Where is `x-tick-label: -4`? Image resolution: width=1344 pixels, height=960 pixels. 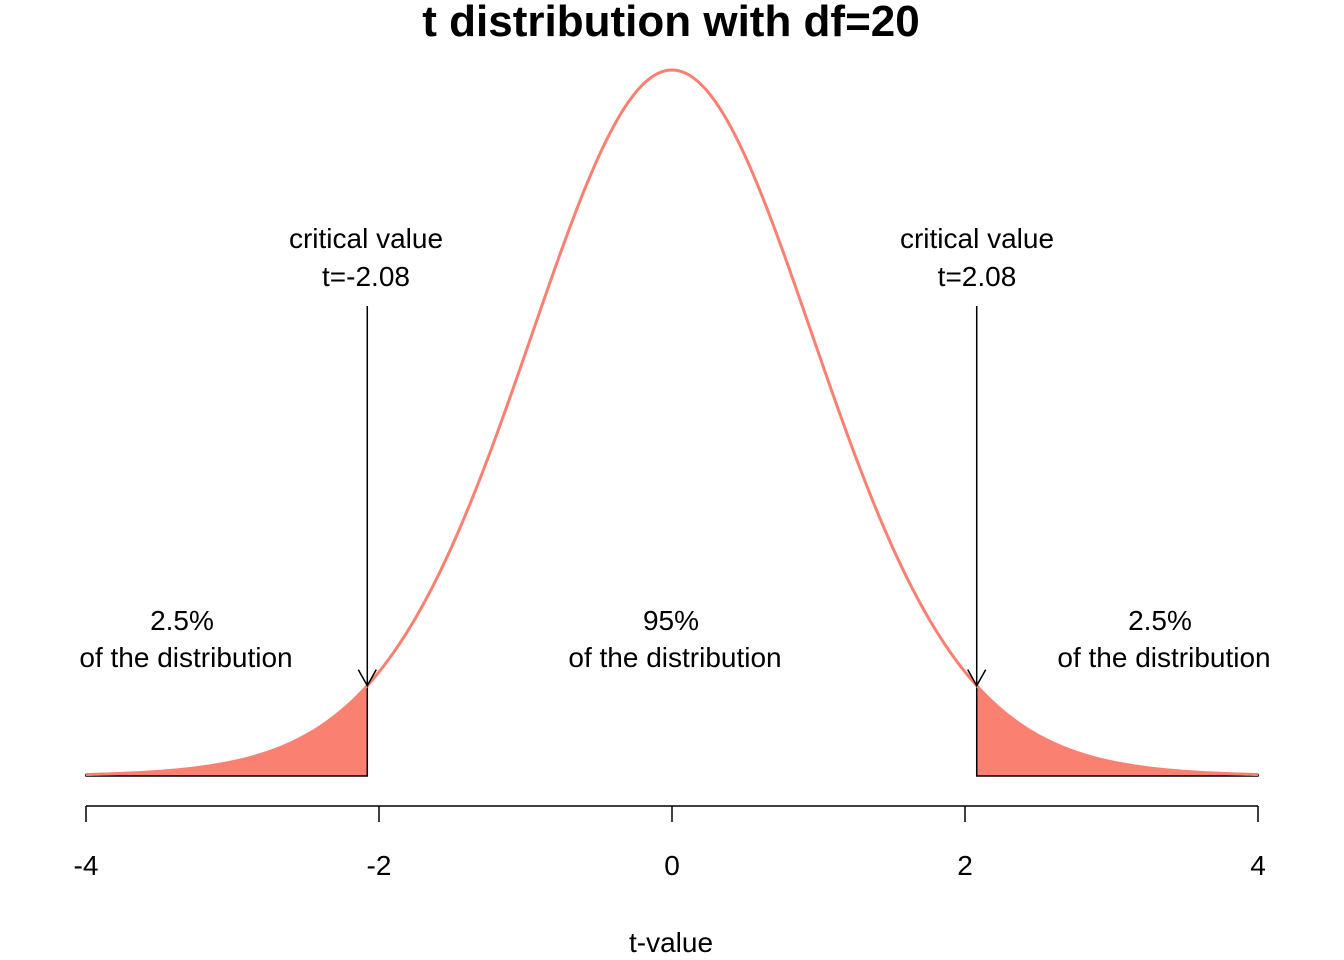 x-tick-label: -4 is located at coordinates (86, 865).